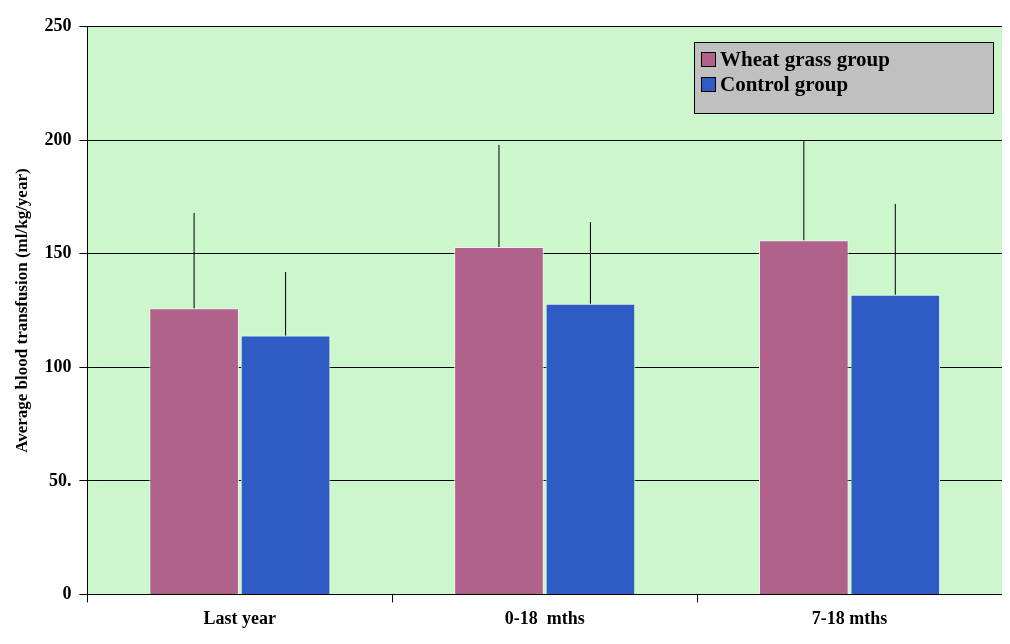 This screenshot has height=644, width=1010. I want to click on x-tick-label: 0-18 mths, so click(544, 617).